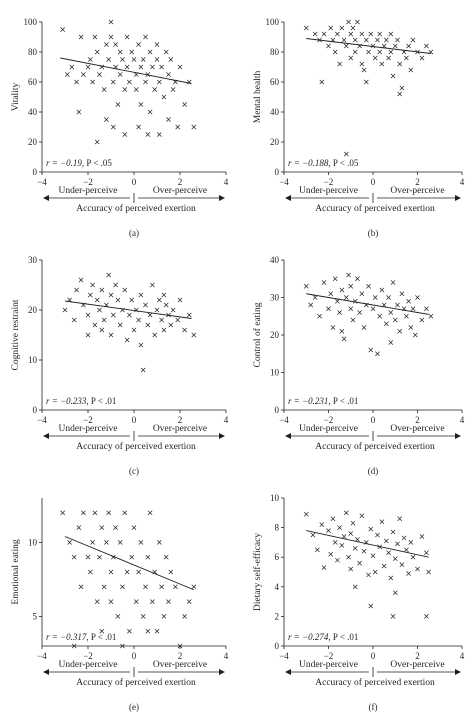 This screenshot has height=723, width=474. Describe the element at coordinates (275, 298) in the screenshot. I see `y-tick-label: 30` at that location.